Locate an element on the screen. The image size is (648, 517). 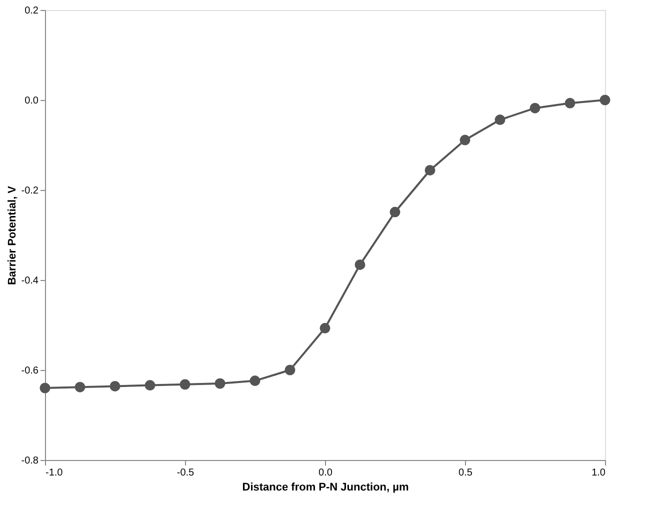
y-tick-label: 0.0 is located at coordinates (31, 101).